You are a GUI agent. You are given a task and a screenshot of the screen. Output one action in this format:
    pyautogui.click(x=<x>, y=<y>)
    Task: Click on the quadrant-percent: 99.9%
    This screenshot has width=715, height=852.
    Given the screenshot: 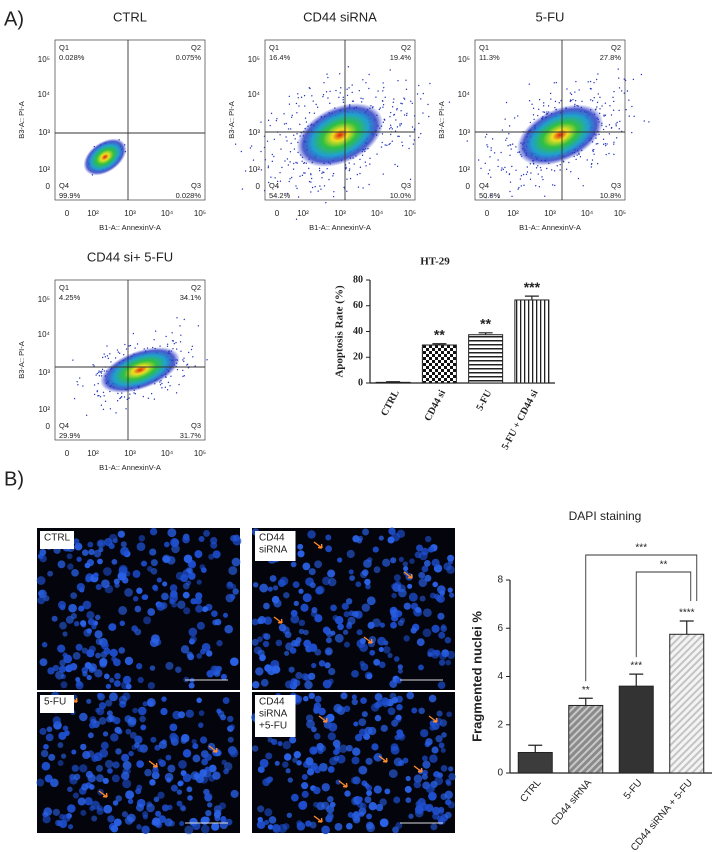 What is the action you would take?
    pyautogui.click(x=70, y=195)
    